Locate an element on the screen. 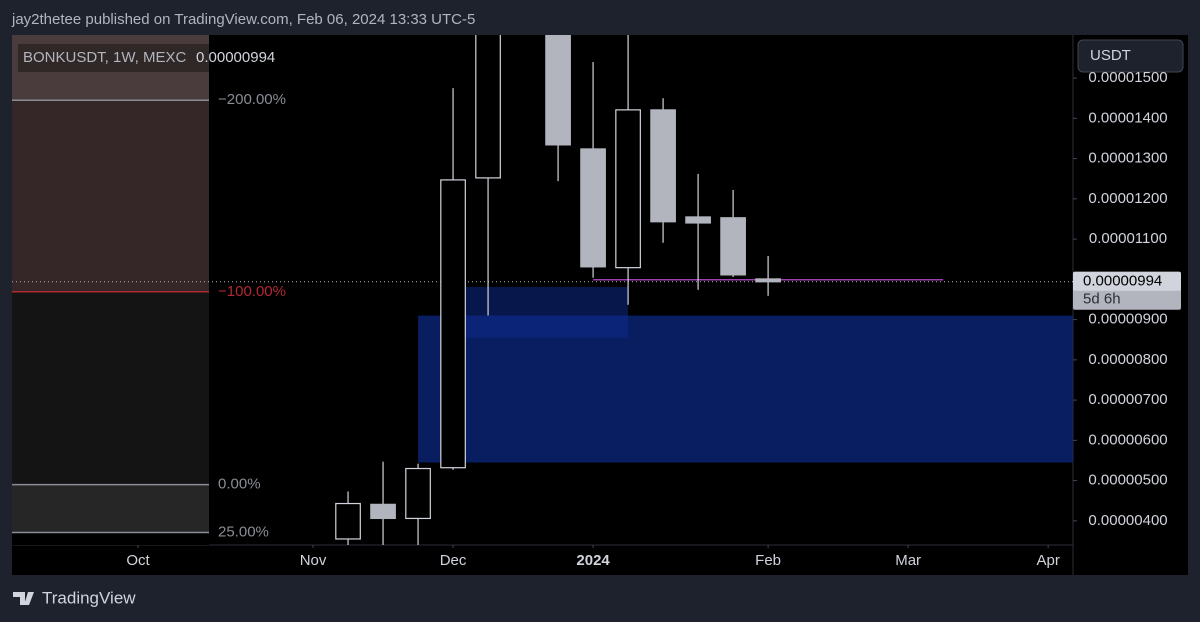  y-tick-label: 0.00000800 is located at coordinates (1127, 359).